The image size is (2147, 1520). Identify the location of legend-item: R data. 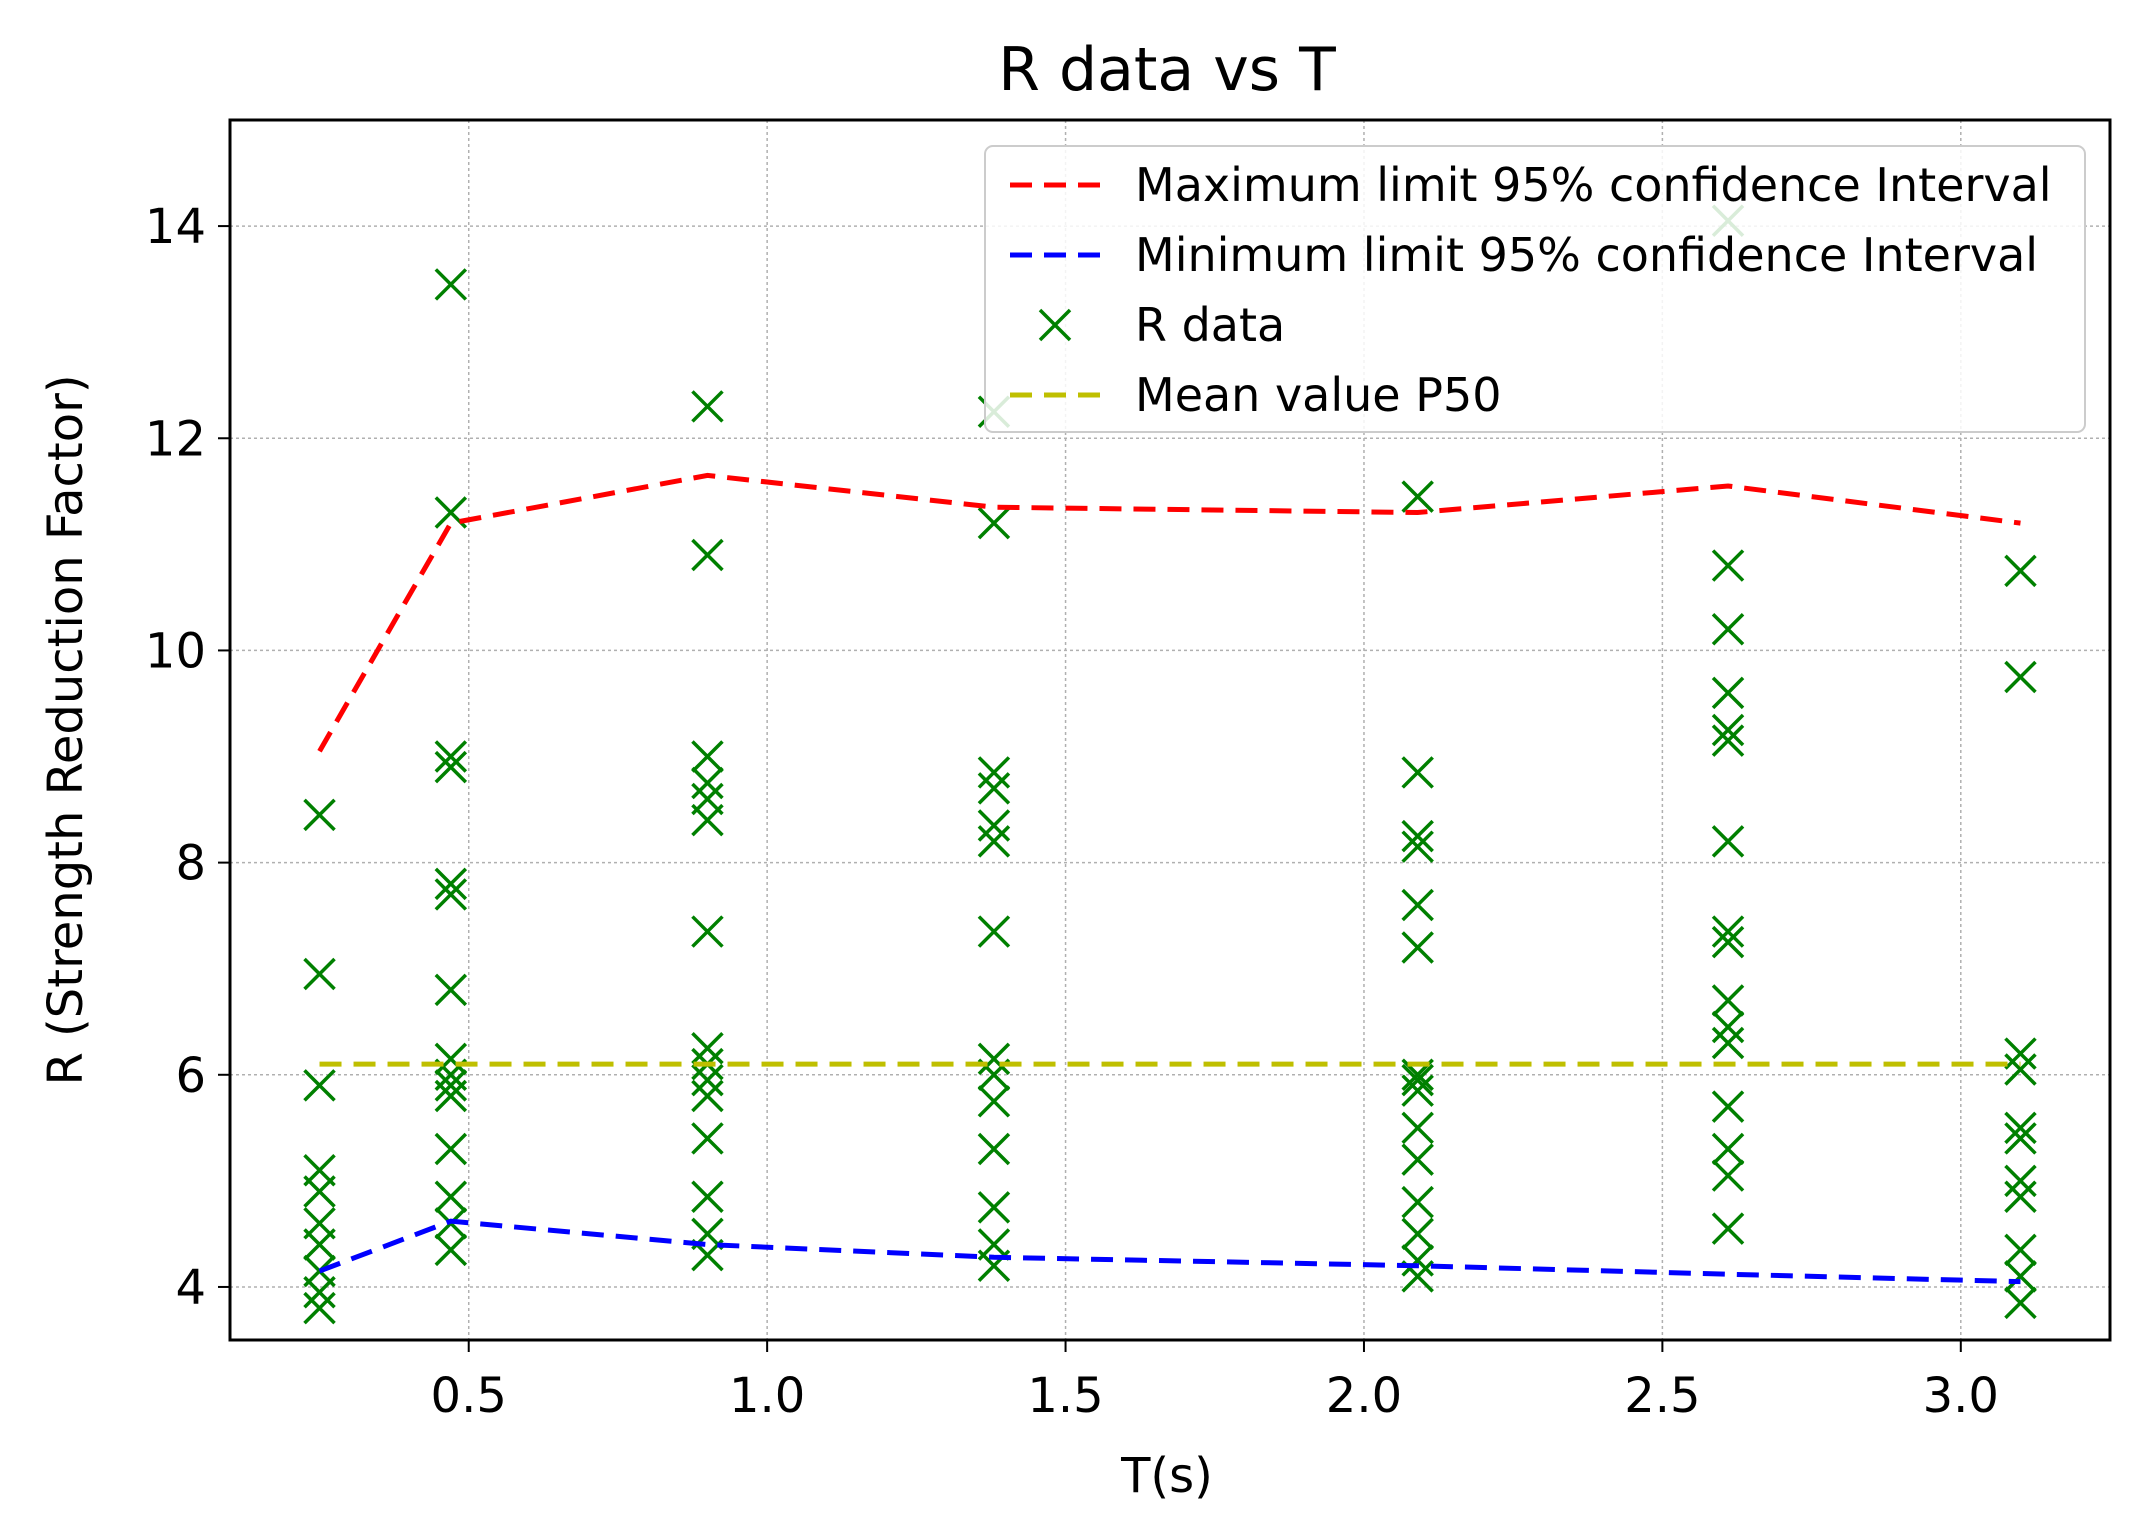
(1161, 325).